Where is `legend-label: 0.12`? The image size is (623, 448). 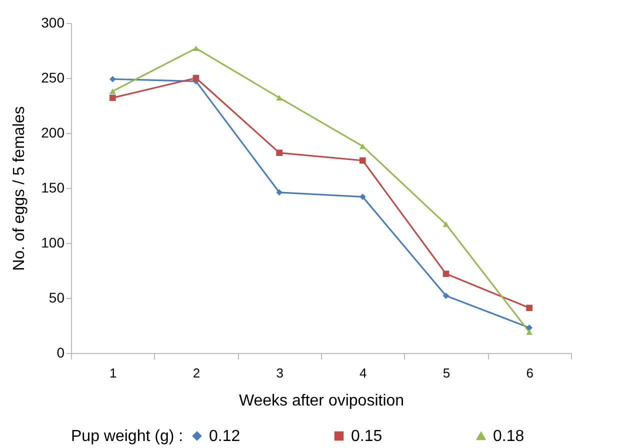
legend-label: 0.12 is located at coordinates (224, 436).